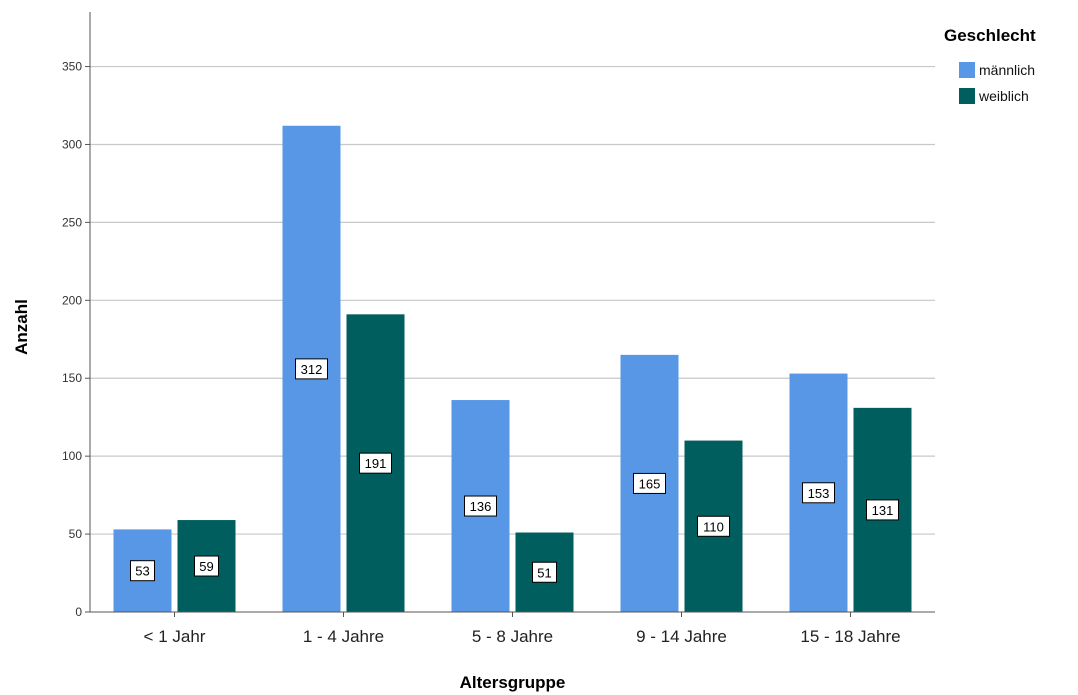  What do you see at coordinates (512, 636) in the screenshot?
I see `x-category-label: 5 - 8 Jahre` at bounding box center [512, 636].